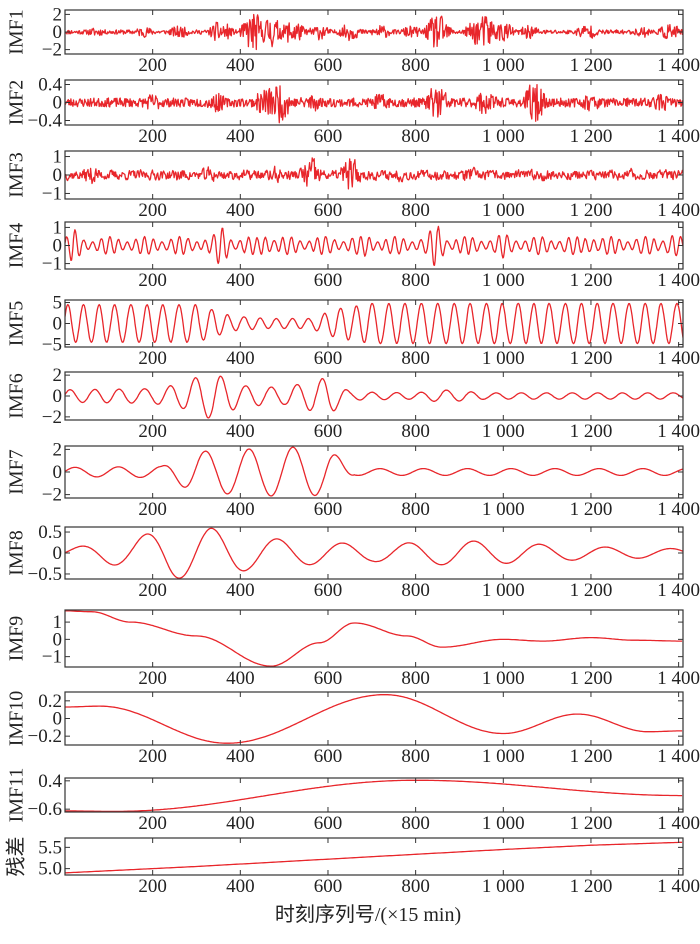 Image resolution: width=700 pixels, height=944 pixels. I want to click on subplot-7: 200 400 600 800 1 000 1 200 1 400 20−2 IMF7, so click(353, 479).